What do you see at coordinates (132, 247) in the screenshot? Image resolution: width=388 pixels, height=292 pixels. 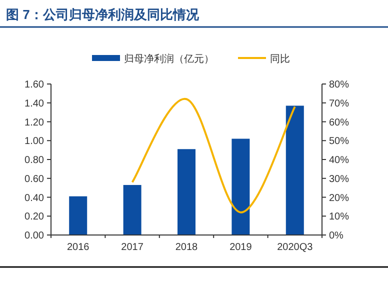 I see `x-tick-label: 2017` at bounding box center [132, 247].